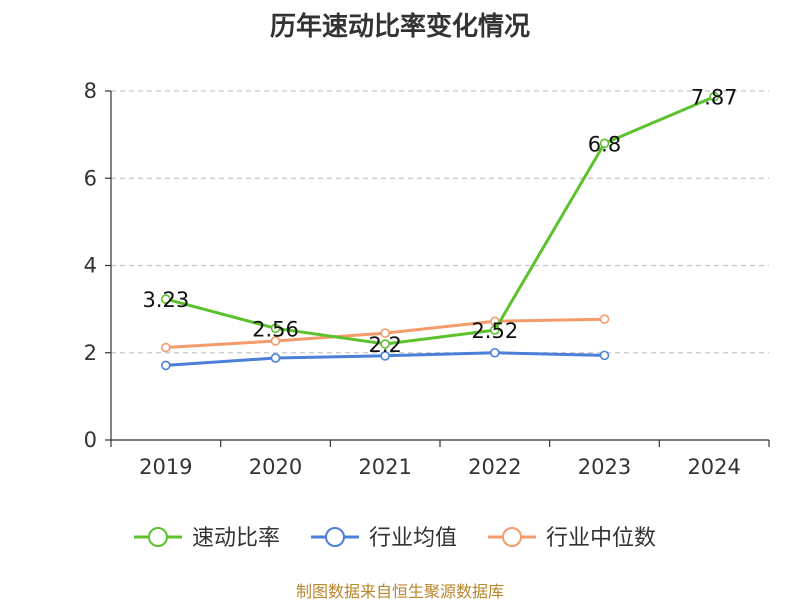  Describe the element at coordinates (90, 91) in the screenshot. I see `y-tick-label: 8` at that location.